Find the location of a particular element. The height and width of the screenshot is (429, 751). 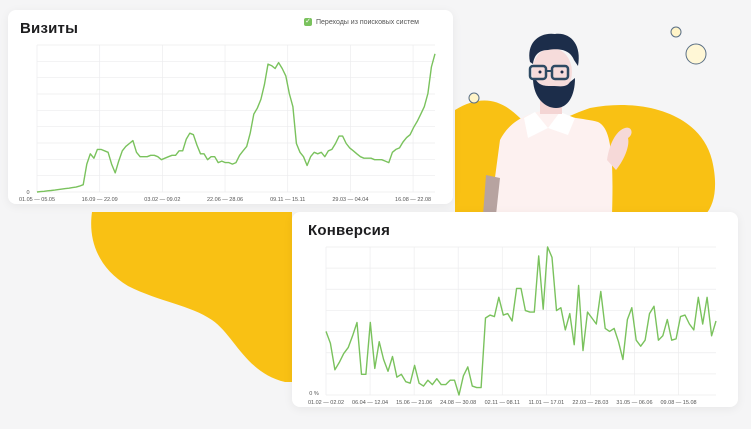

hair is located at coordinates (554, 49).